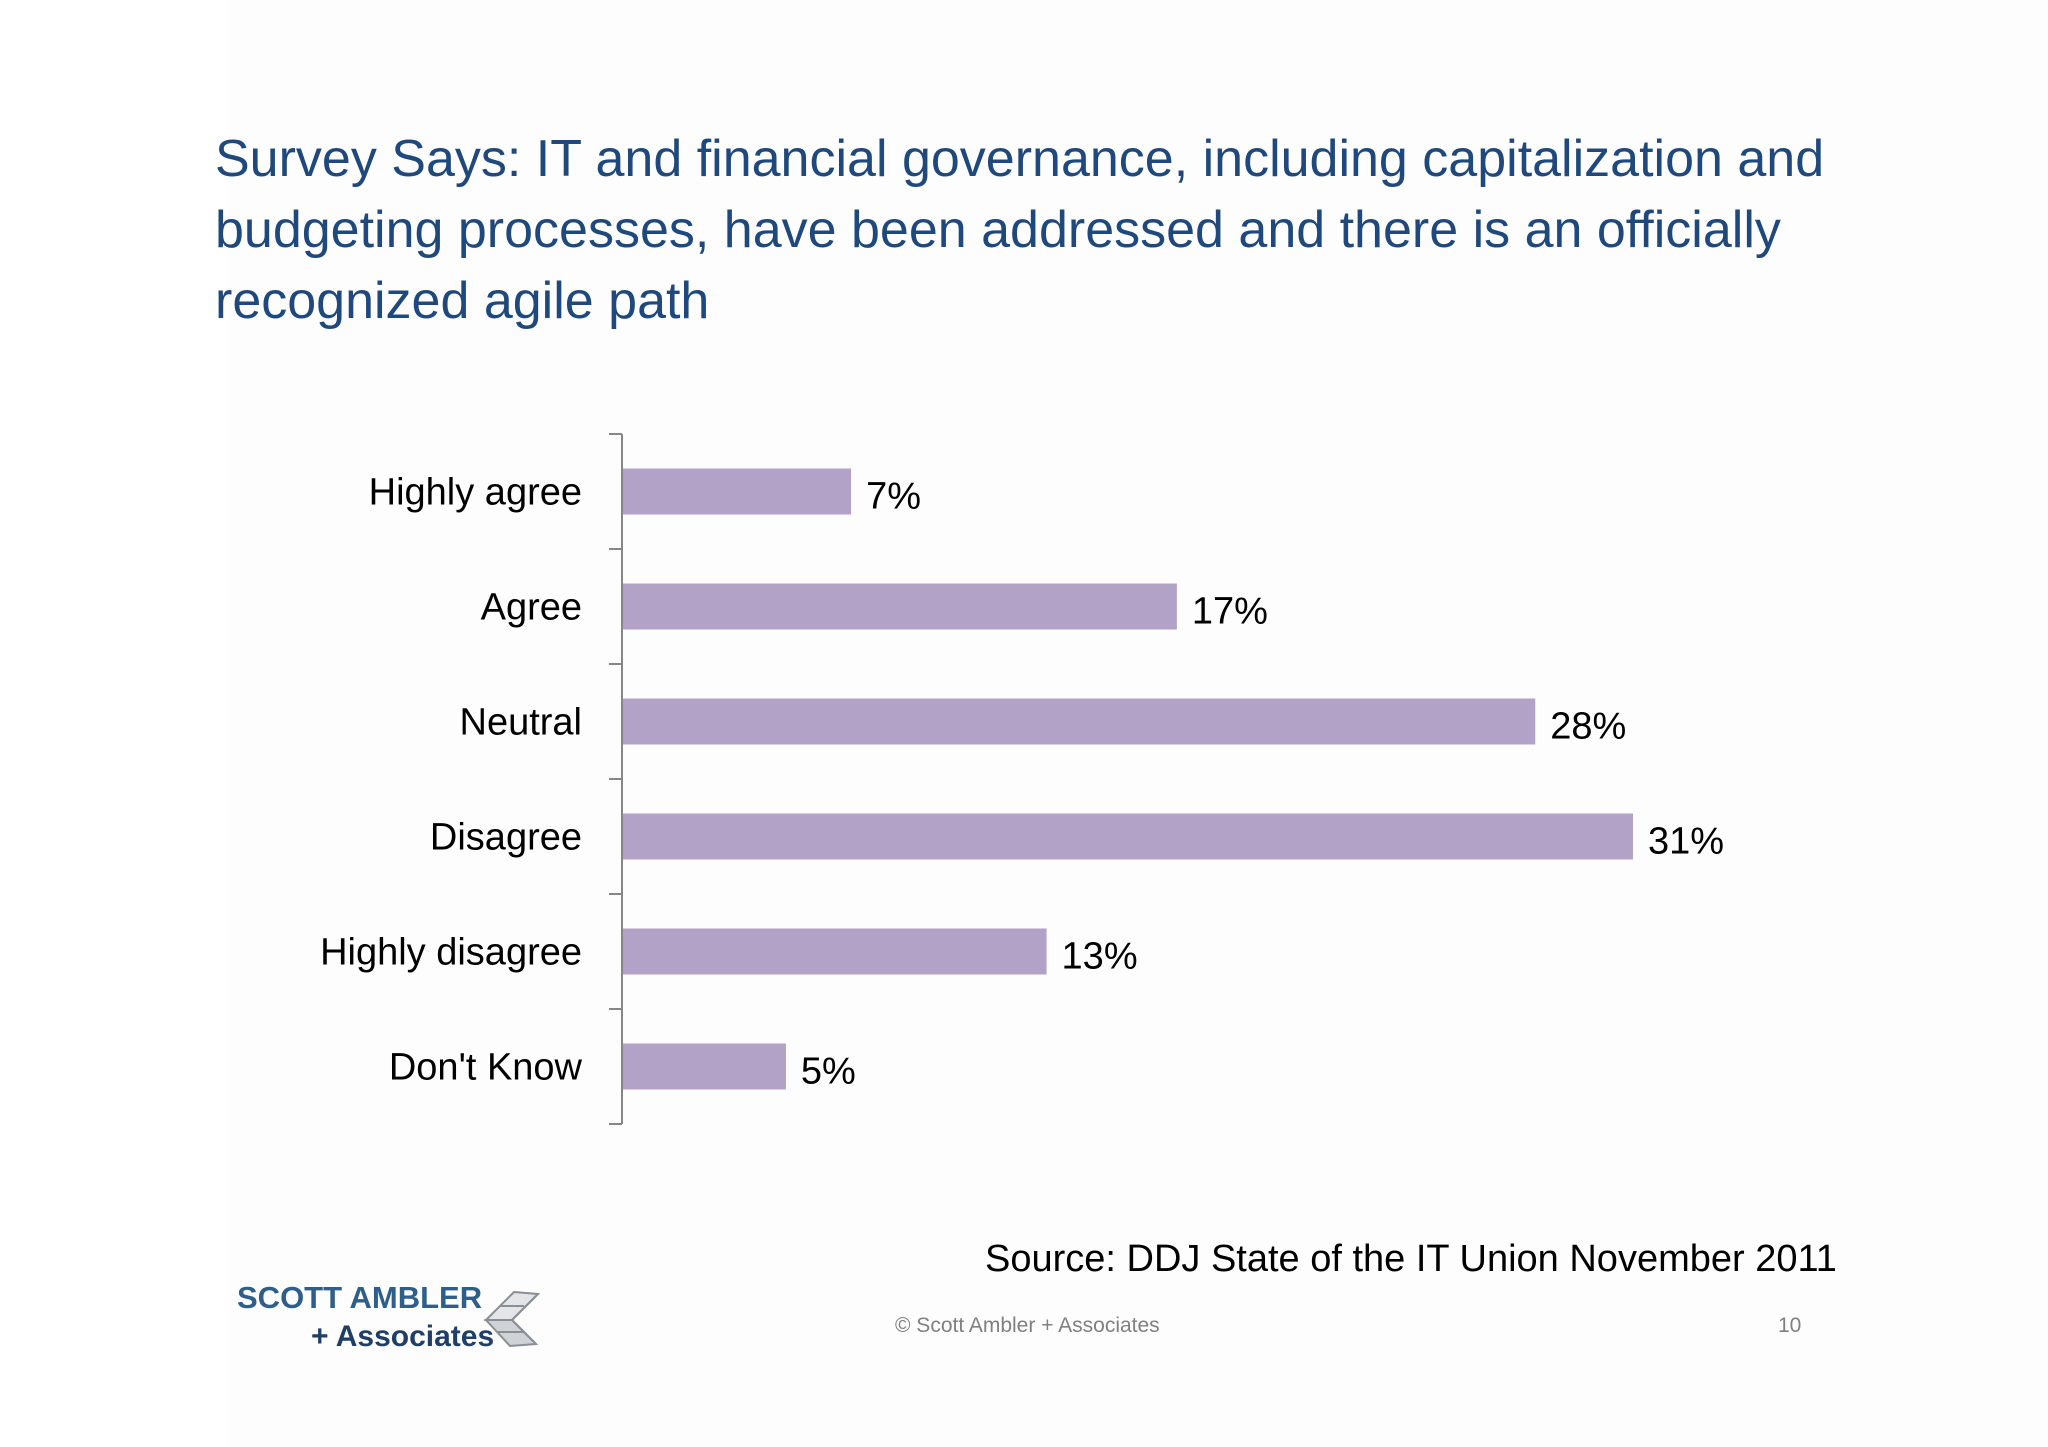  What do you see at coordinates (828, 1072) in the screenshot?
I see `data-label: 5%` at bounding box center [828, 1072].